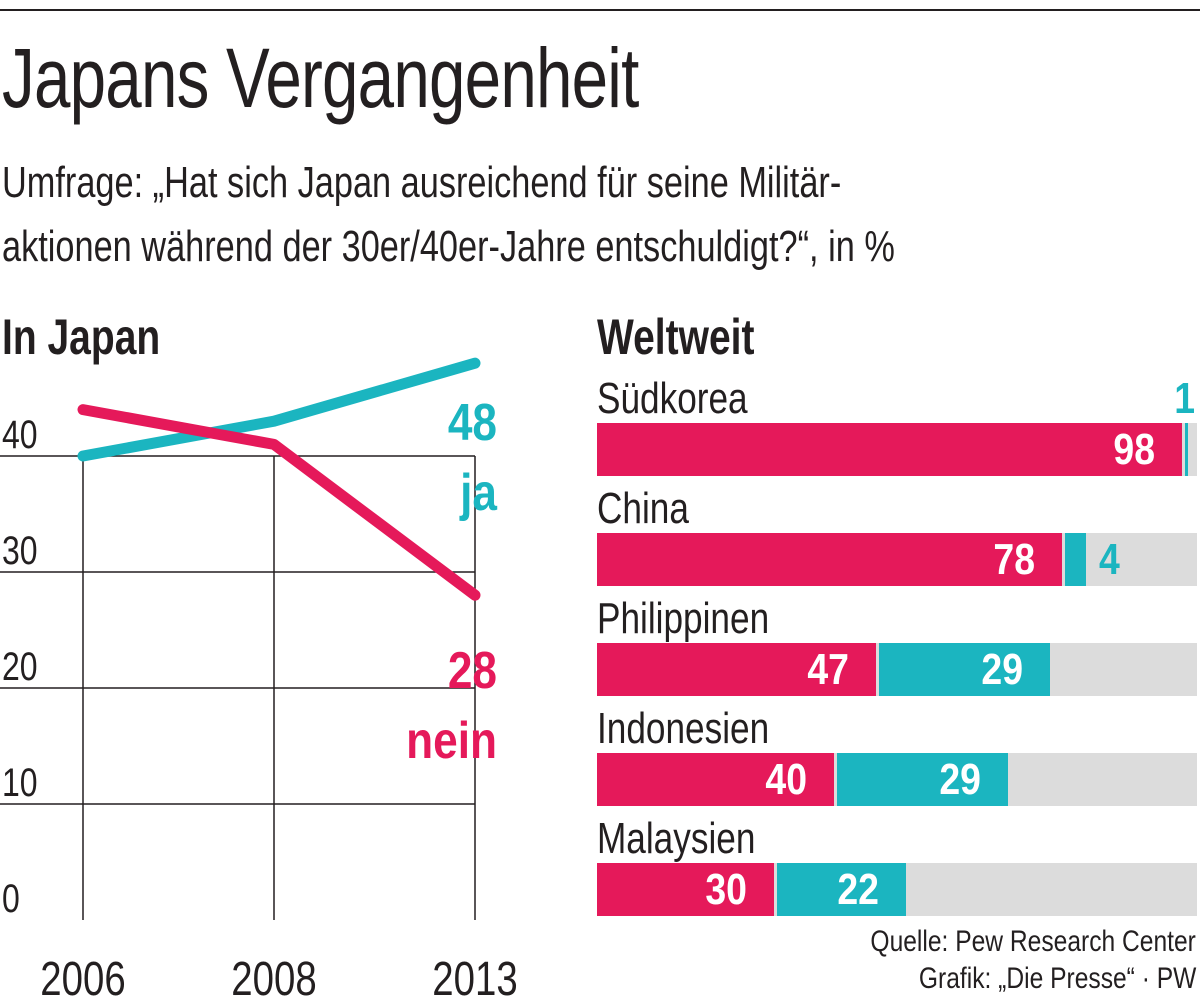  What do you see at coordinates (828, 669) in the screenshot?
I see `bar-value-label-nein: 47` at bounding box center [828, 669].